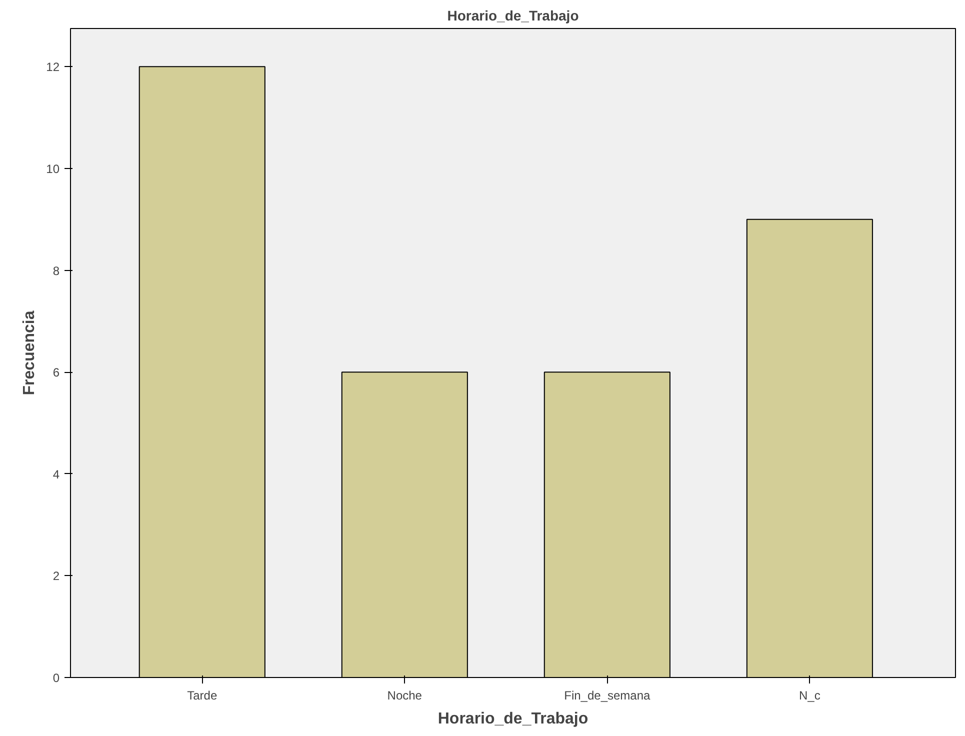  Describe the element at coordinates (56, 271) in the screenshot. I see `y-tick-label: 8` at that location.